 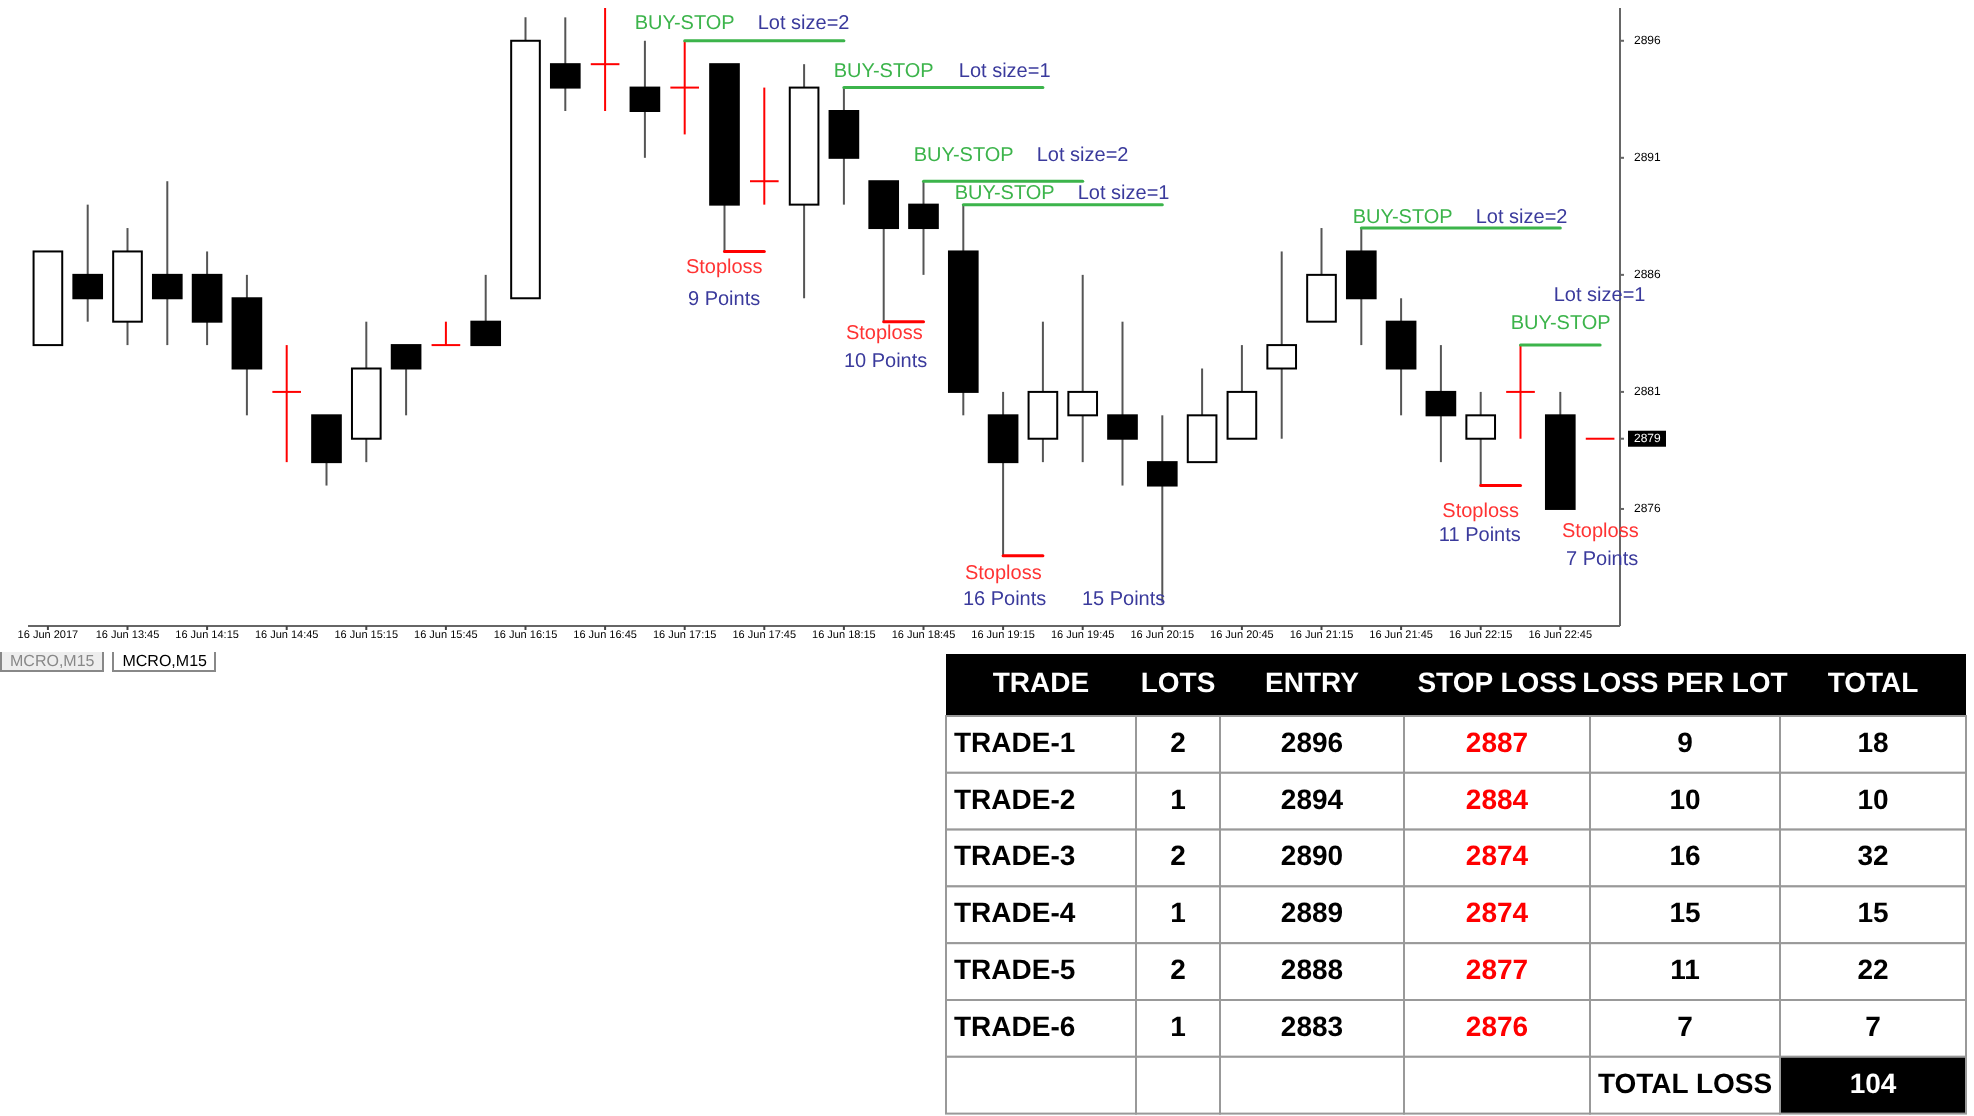 I want to click on data-label: 2887, so click(x=1497, y=741).